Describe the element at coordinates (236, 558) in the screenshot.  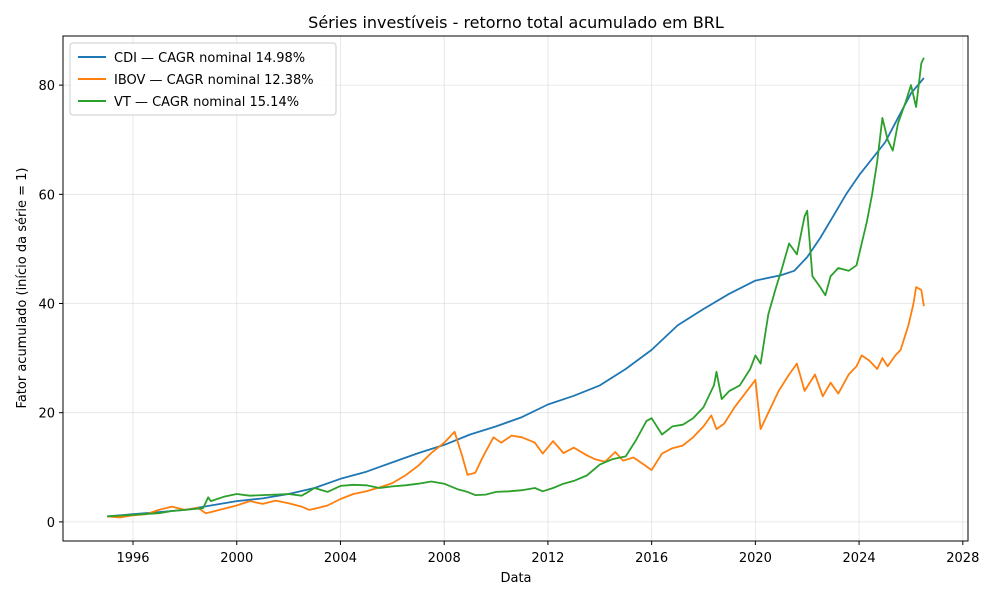
I see `x-tick-label: 2000` at that location.